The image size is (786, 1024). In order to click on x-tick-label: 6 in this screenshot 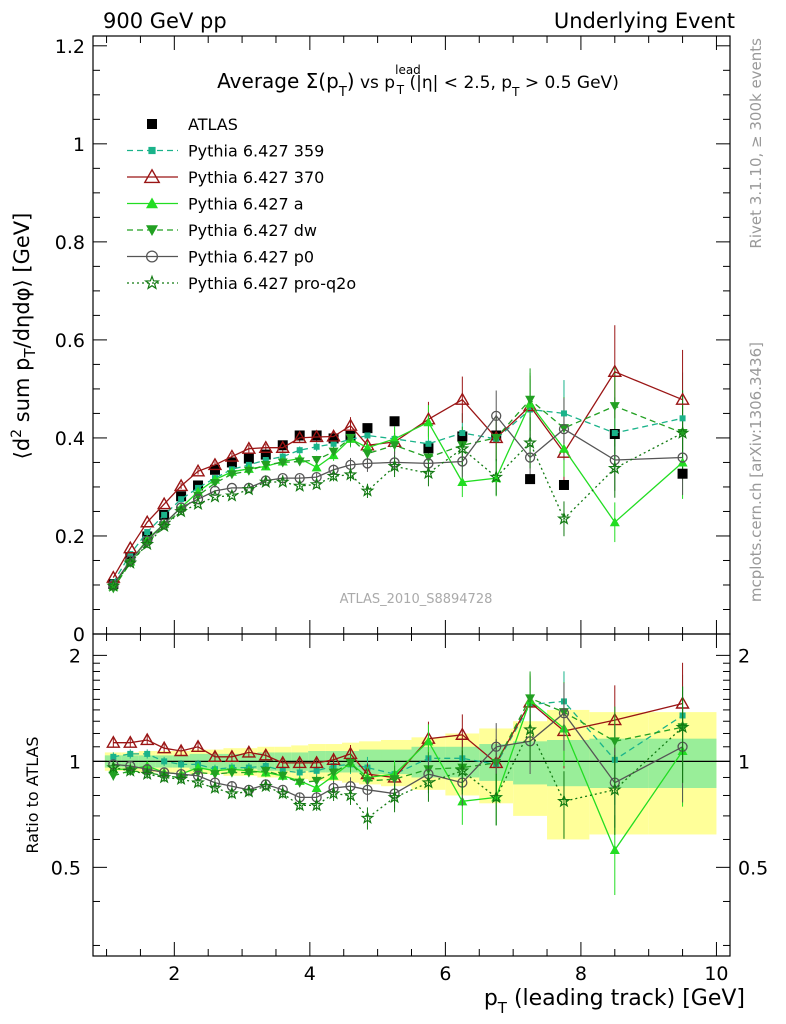, I will do `click(445, 974)`.